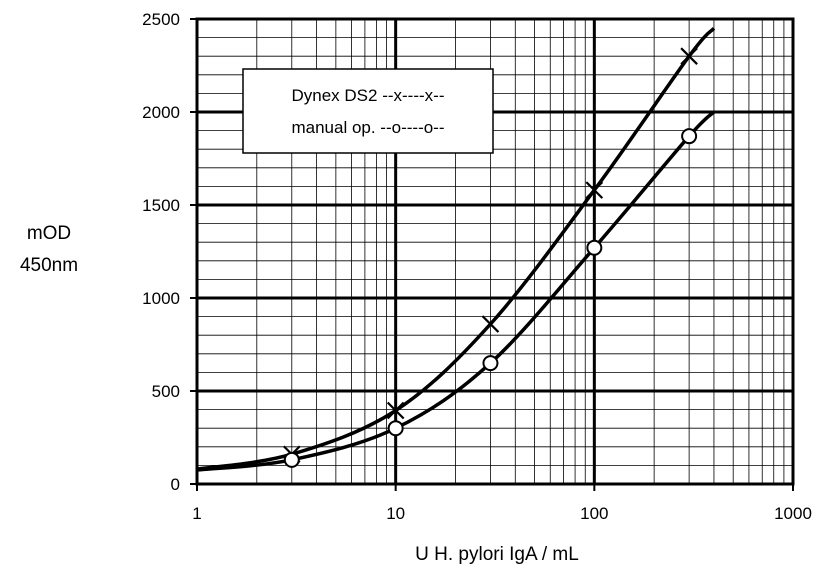 This screenshot has width=818, height=575. I want to click on x-axis-label: U H. pylori IgA / mL, so click(497, 554).